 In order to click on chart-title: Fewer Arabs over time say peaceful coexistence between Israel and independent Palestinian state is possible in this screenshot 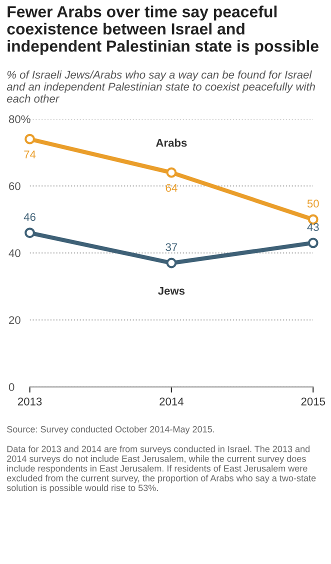, I will do `click(162, 30)`.